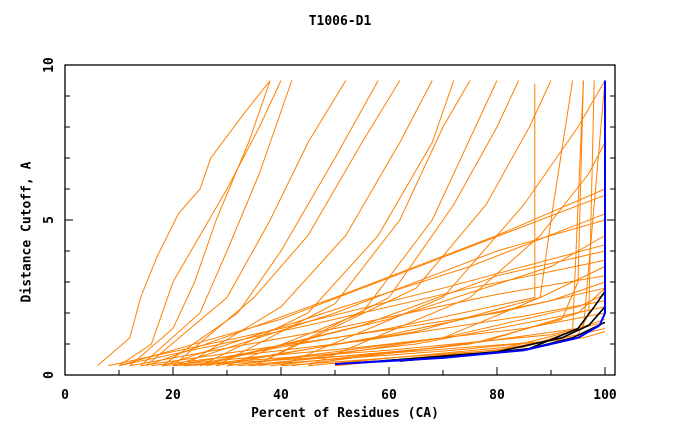 The image size is (680, 440). What do you see at coordinates (345, 413) in the screenshot?
I see `x-axis-label: Percent of Residues (CA)` at bounding box center [345, 413].